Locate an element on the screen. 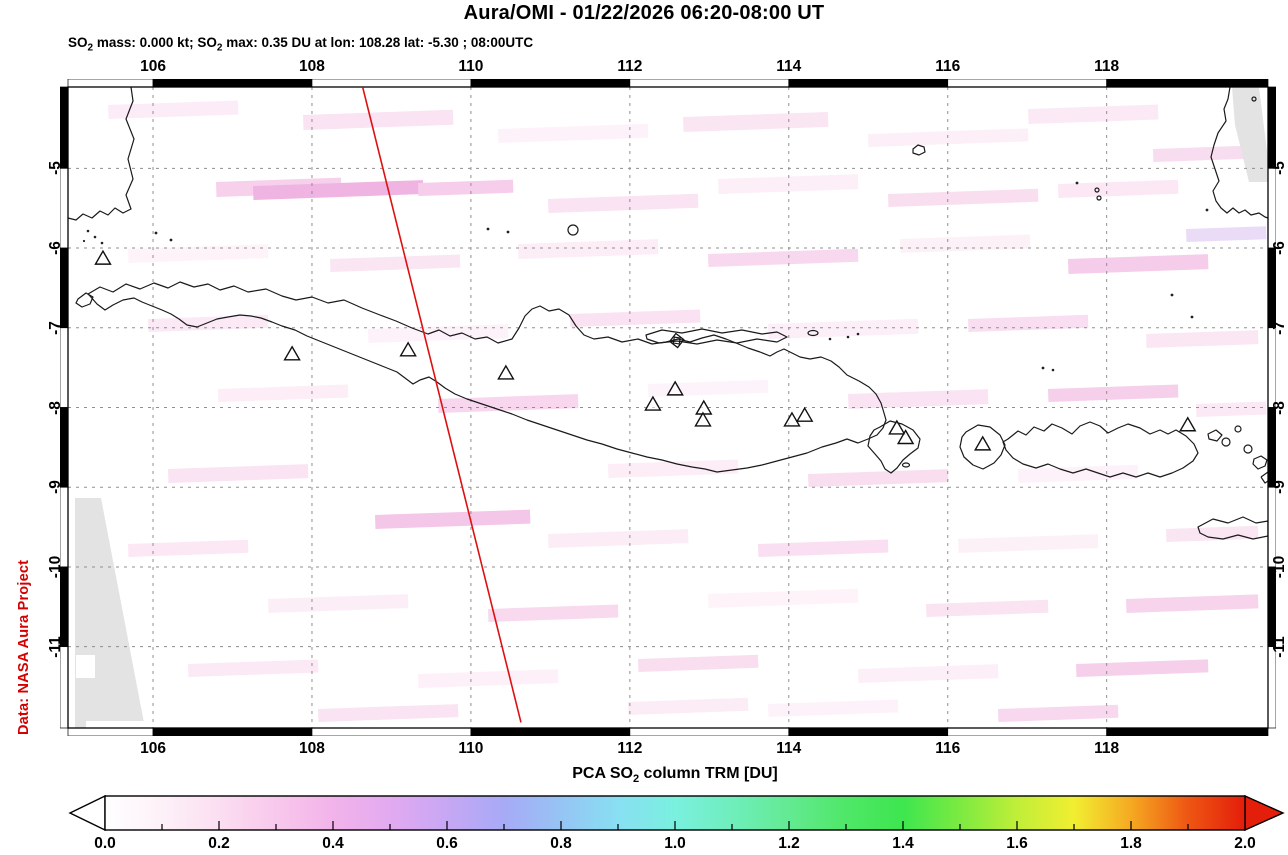  lon-tick-label-bottom: 110 is located at coordinates (471, 748).